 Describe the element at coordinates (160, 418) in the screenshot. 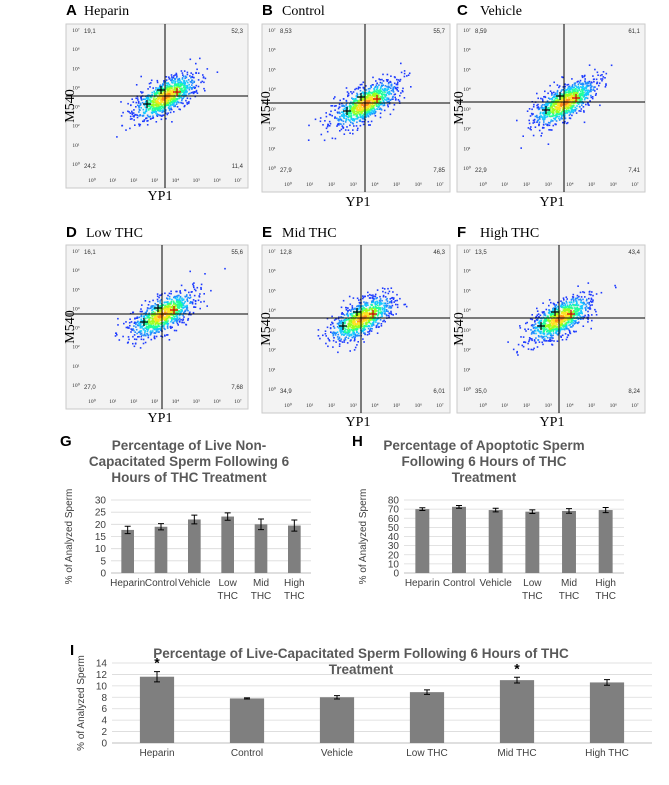

I see `x-axis-label: YP1` at that location.